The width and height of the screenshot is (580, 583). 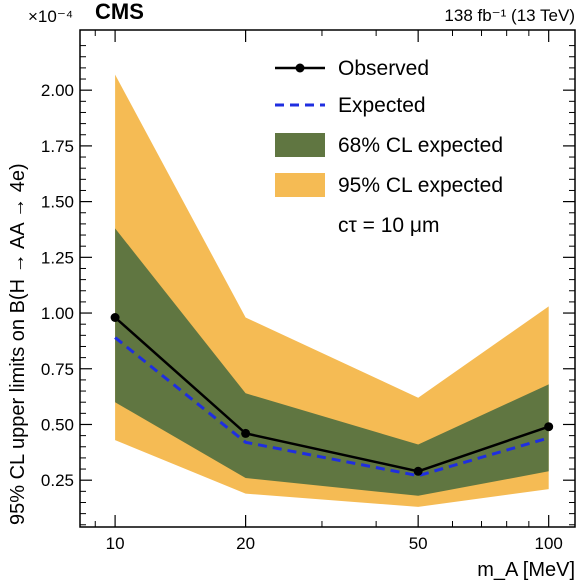 What do you see at coordinates (115, 543) in the screenshot?
I see `x-tick-label: 10` at bounding box center [115, 543].